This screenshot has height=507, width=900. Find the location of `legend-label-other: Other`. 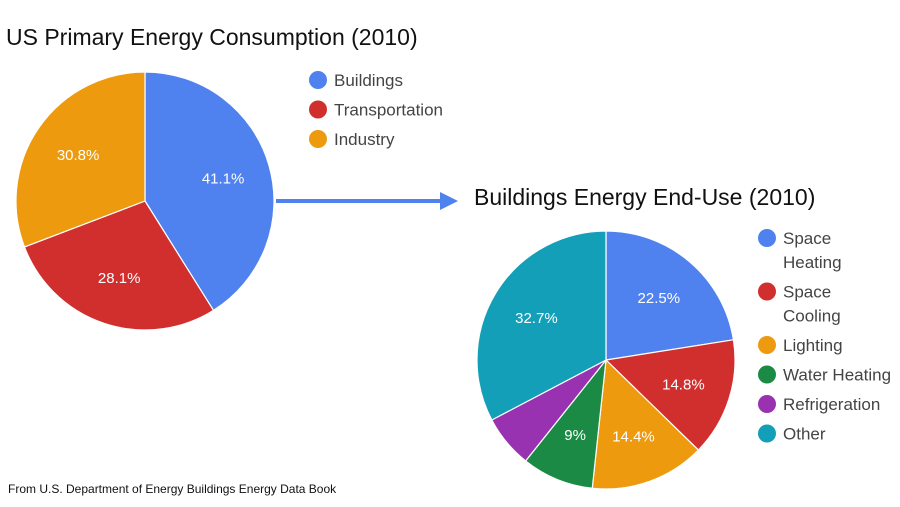

legend-label-other: Other is located at coordinates (804, 434).